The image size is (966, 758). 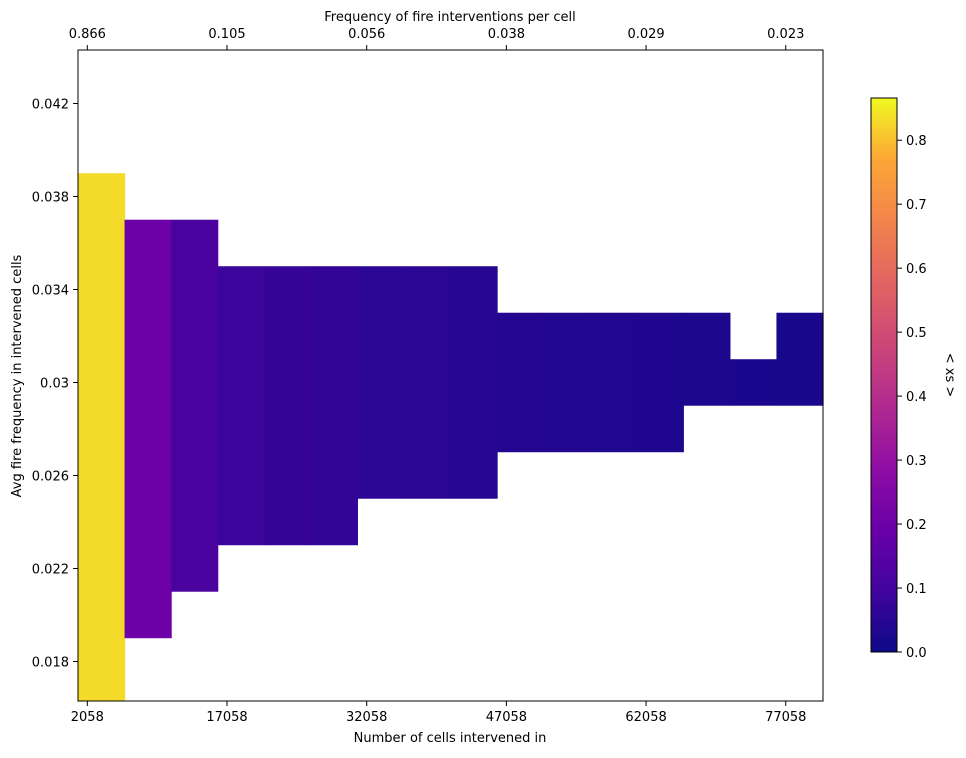 What do you see at coordinates (450, 738) in the screenshot?
I see `x-axis-label: Number of cells intervened in` at bounding box center [450, 738].